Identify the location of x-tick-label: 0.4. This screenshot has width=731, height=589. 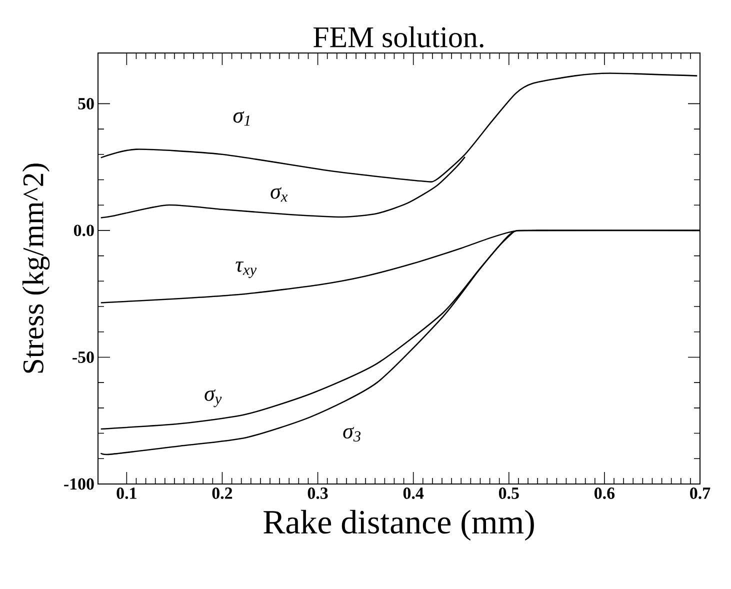
(413, 493).